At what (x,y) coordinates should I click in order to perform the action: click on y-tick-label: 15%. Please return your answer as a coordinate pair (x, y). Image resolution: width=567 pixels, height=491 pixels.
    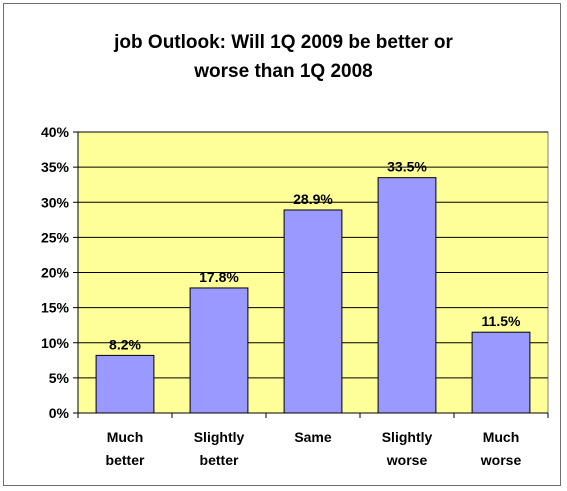
    Looking at the image, I should click on (55, 308).